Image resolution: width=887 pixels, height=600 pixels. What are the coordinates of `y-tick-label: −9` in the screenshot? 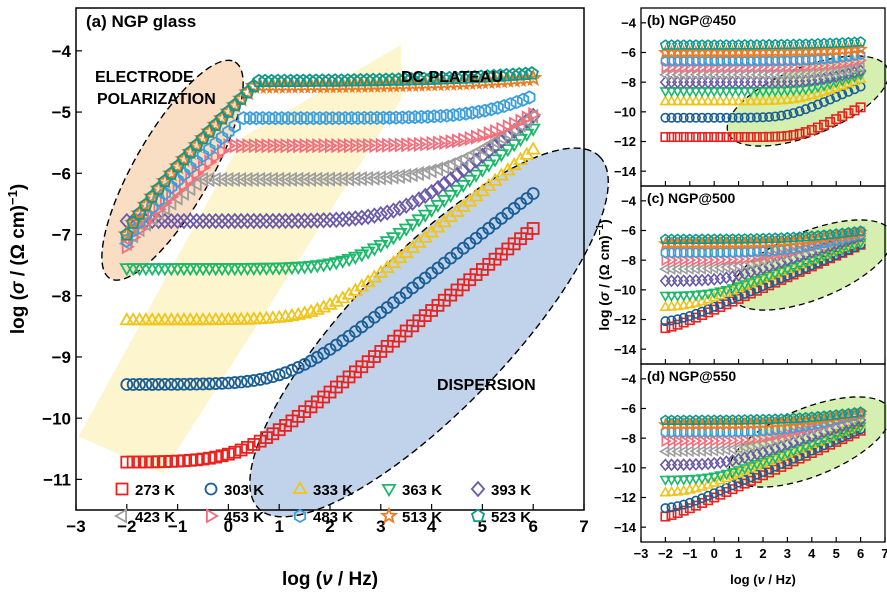 It's located at (61, 357).